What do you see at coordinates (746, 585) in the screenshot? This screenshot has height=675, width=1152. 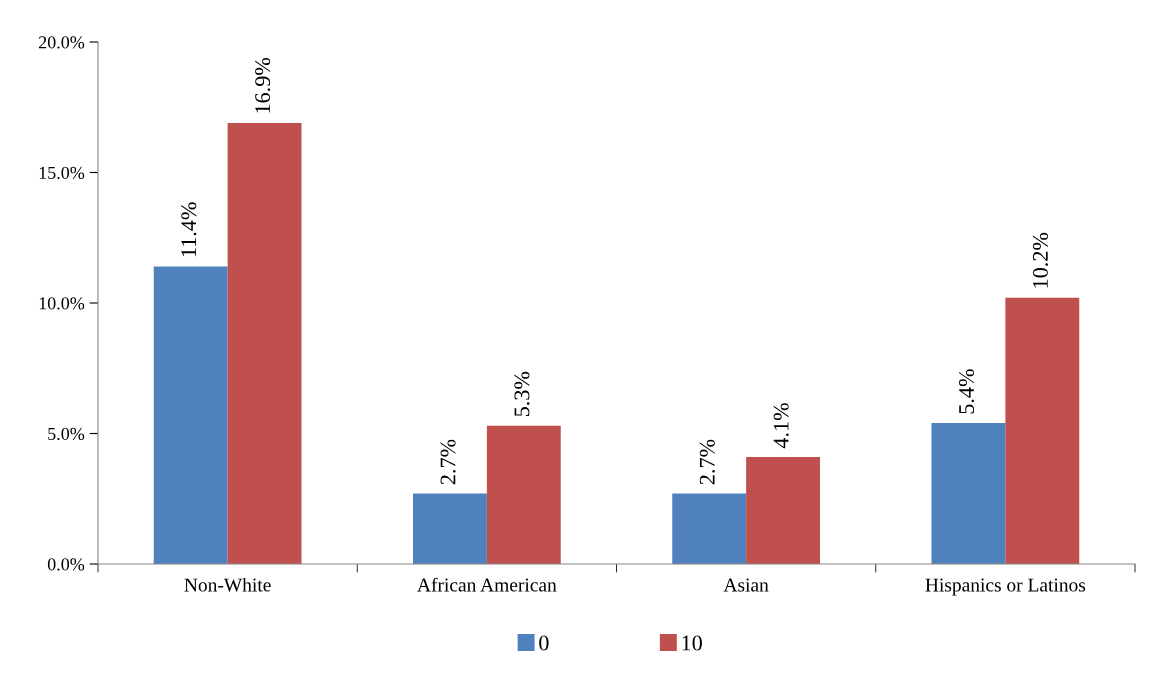 I see `x-tick-label: Asian` at bounding box center [746, 585].